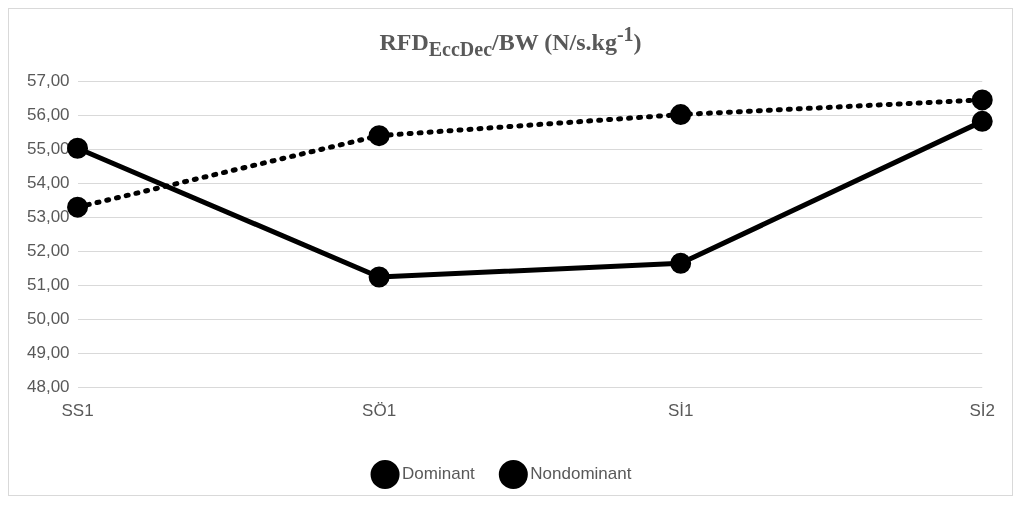 This screenshot has height=508, width=1025. What do you see at coordinates (581, 474) in the screenshot?
I see `legend-label: Nondominant` at bounding box center [581, 474].